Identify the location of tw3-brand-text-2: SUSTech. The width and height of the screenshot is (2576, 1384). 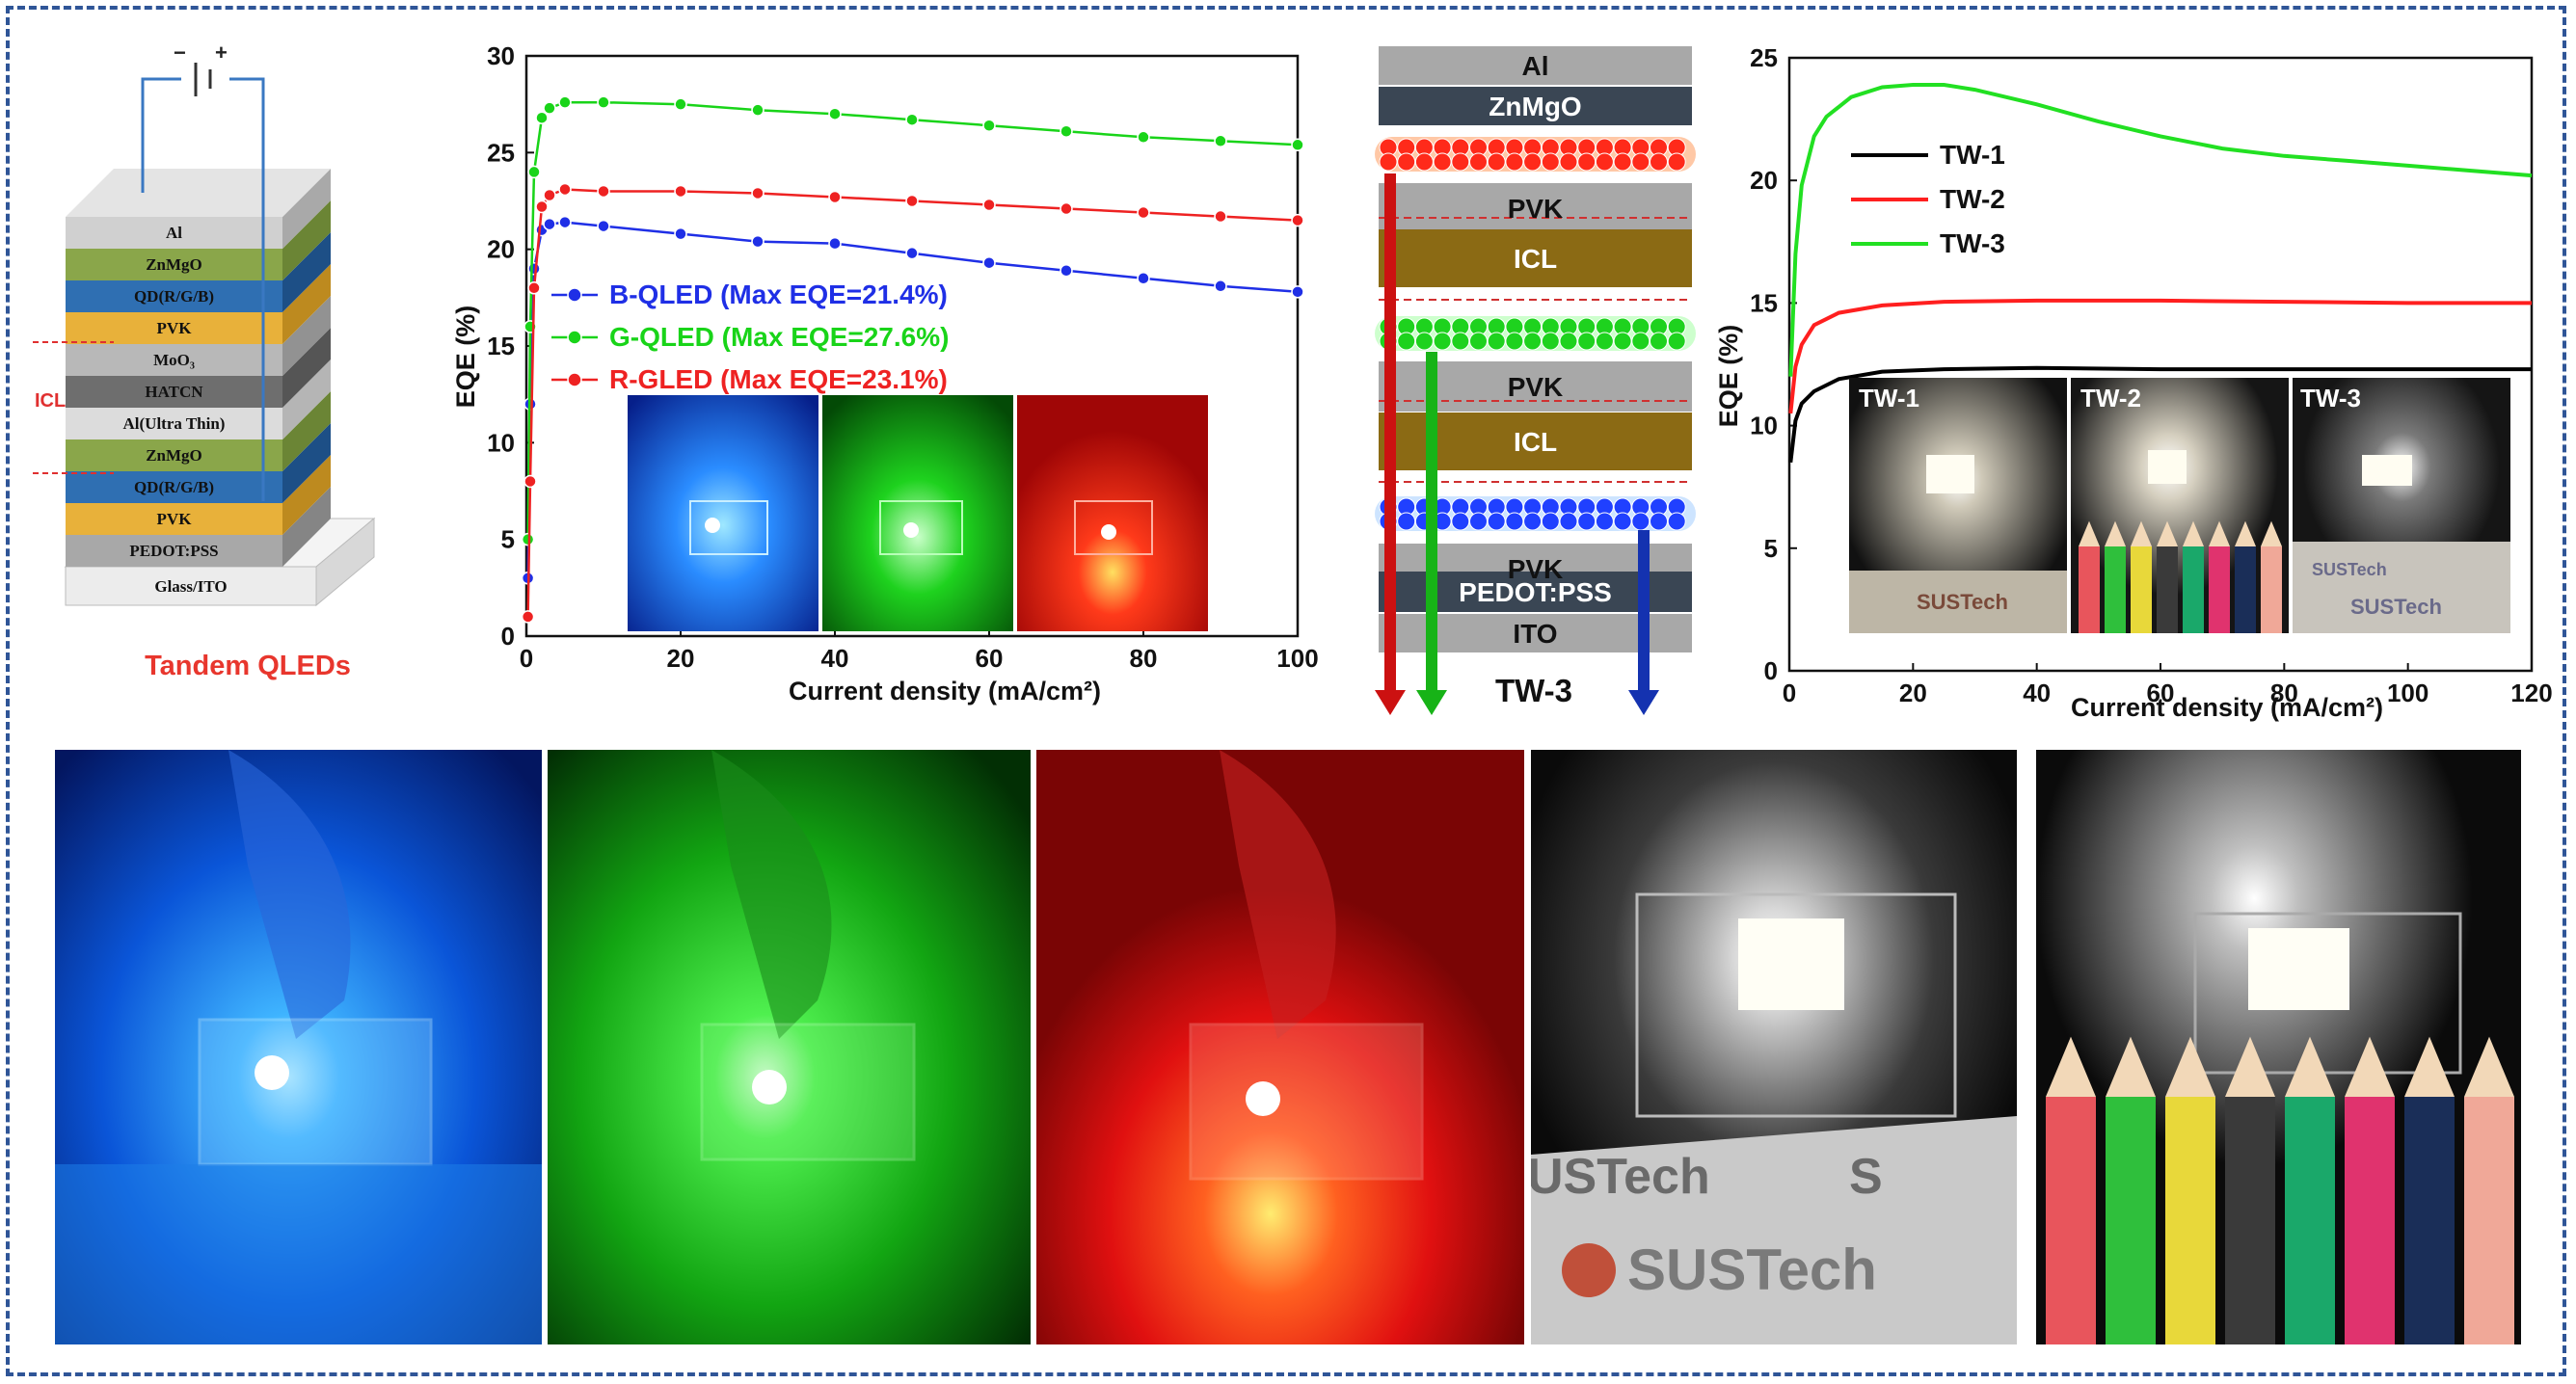
(2396, 607).